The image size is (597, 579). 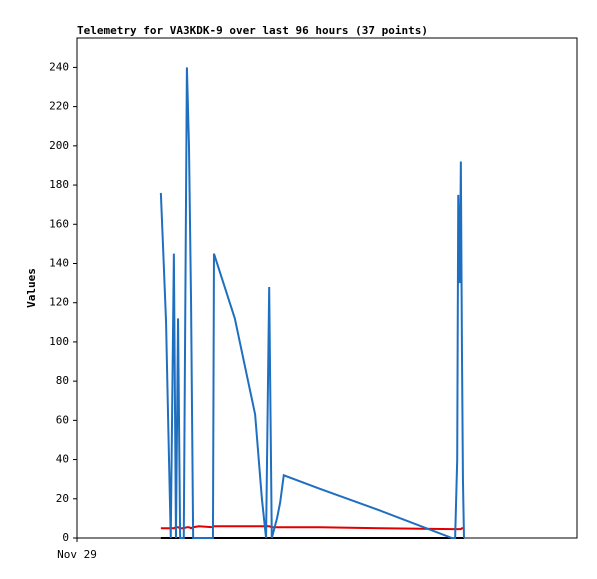 What do you see at coordinates (62, 380) in the screenshot?
I see `y-tick-label: 80` at bounding box center [62, 380].